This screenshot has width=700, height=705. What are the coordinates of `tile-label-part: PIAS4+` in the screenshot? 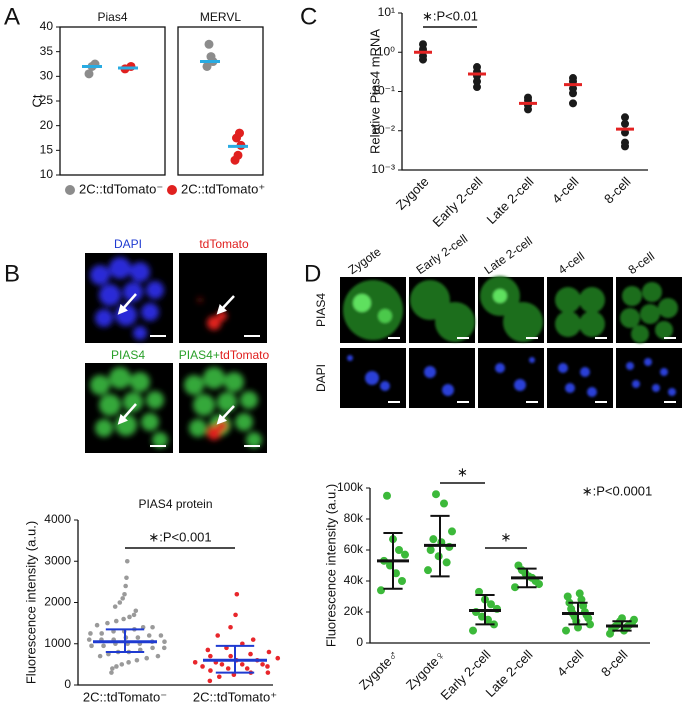 It's located at (199, 355).